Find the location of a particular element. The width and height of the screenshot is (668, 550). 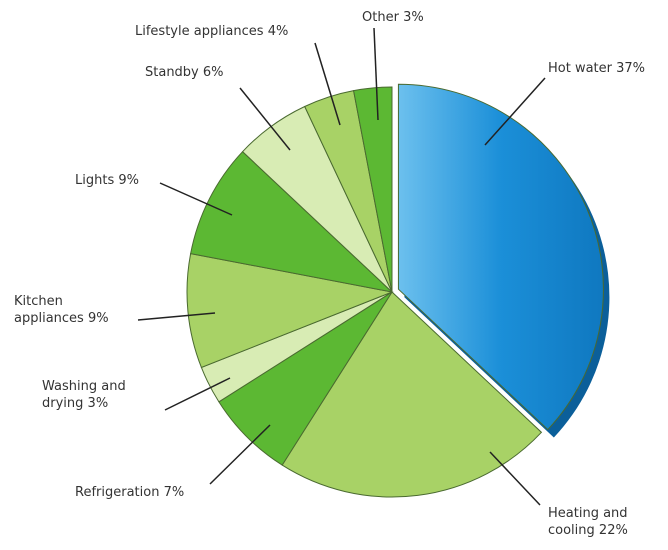

slice-label: Standby 6% is located at coordinates (184, 72).